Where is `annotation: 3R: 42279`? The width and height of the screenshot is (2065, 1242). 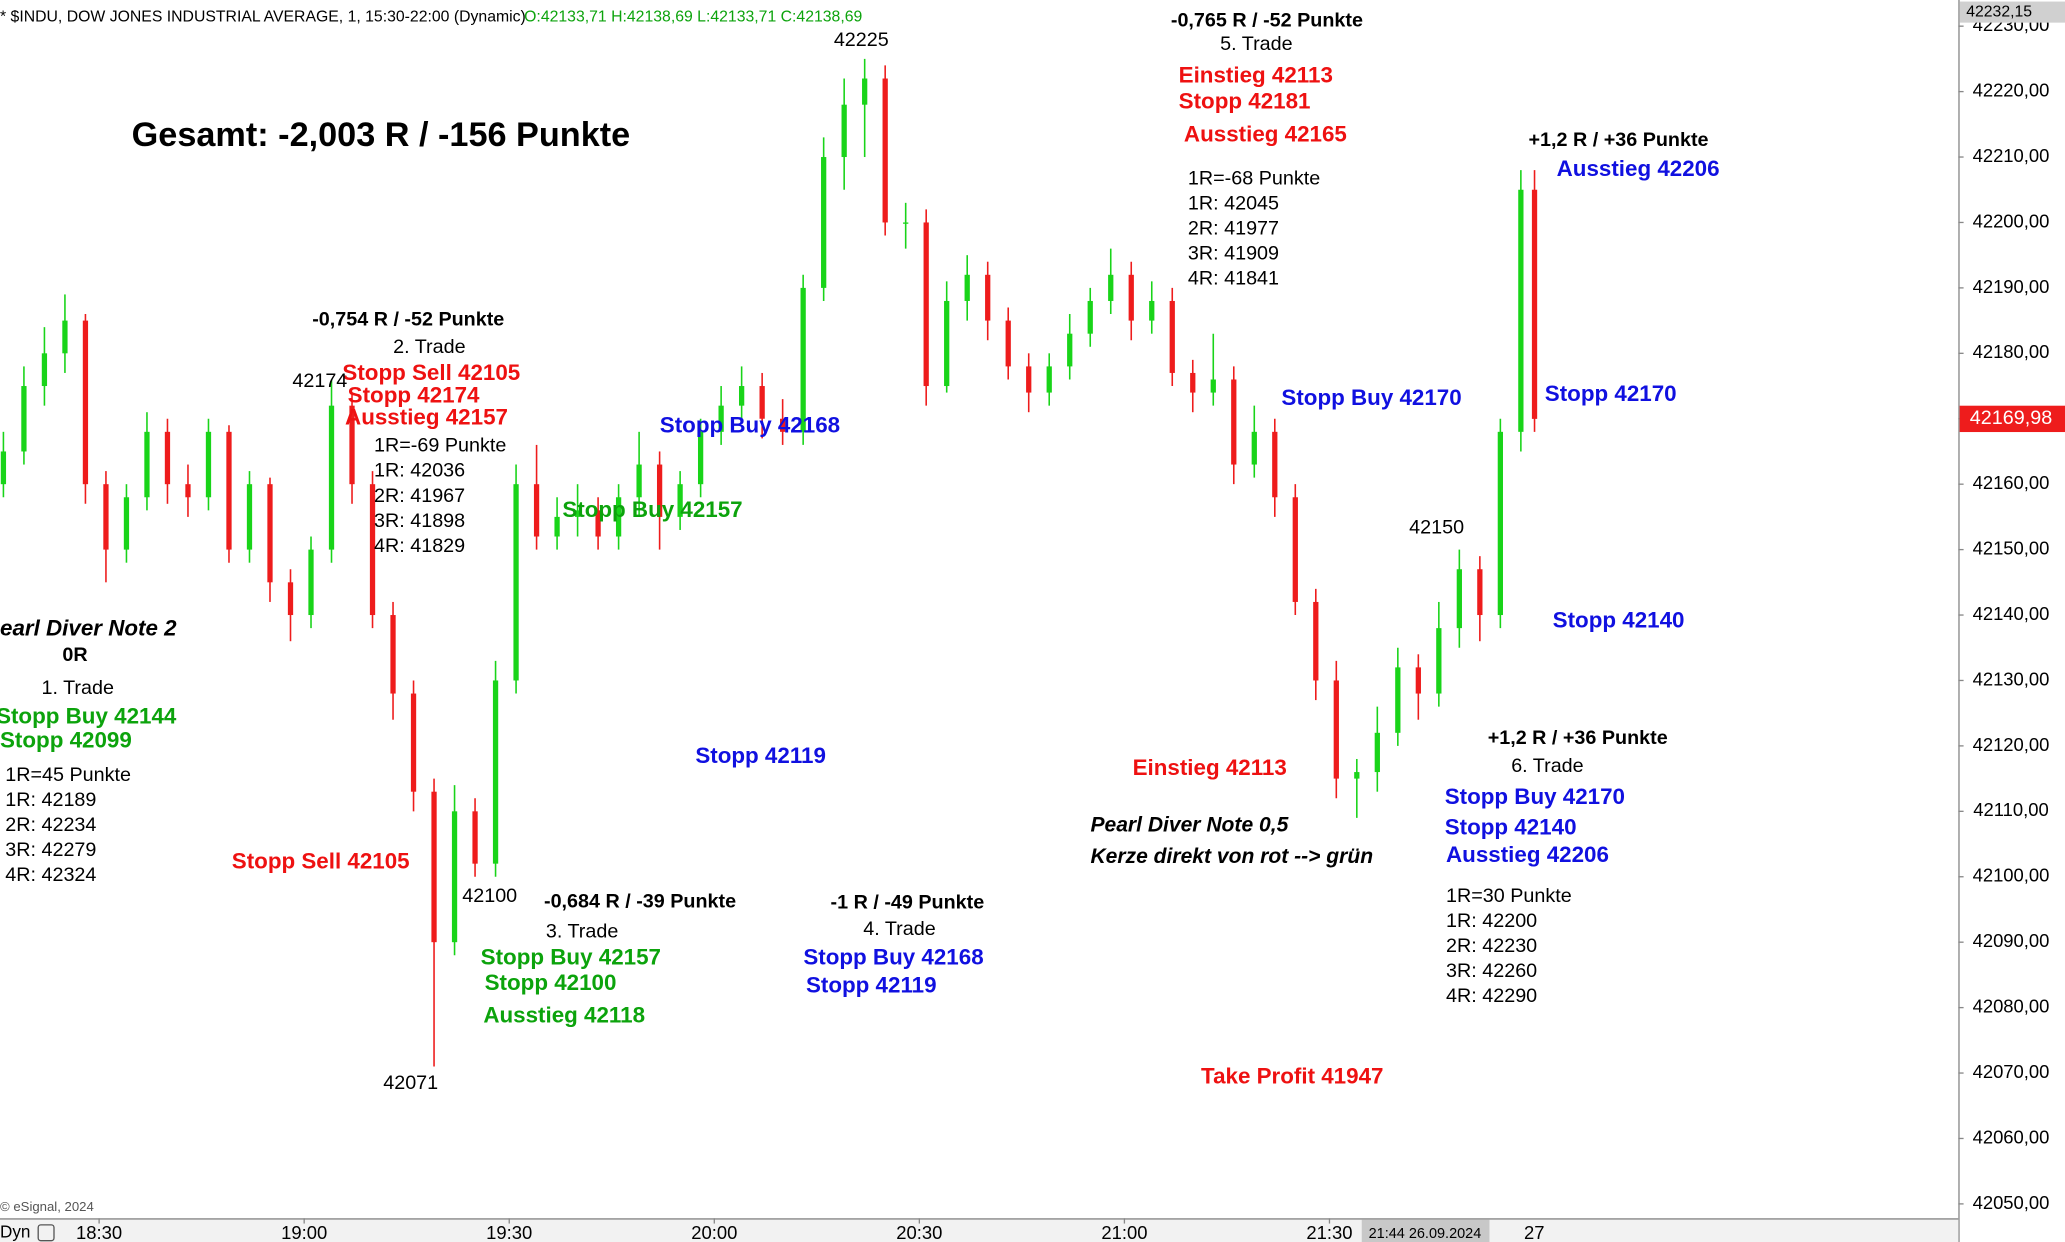 annotation: 3R: 42279 is located at coordinates (50, 850).